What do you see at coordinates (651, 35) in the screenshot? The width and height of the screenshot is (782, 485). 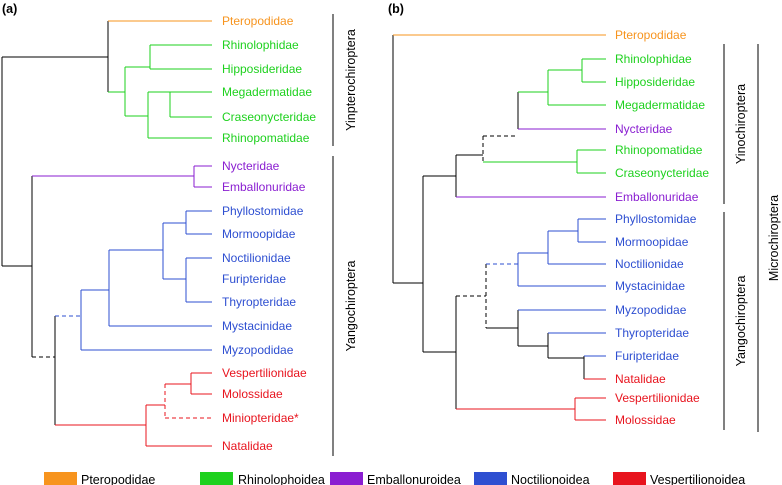 I see `leaf-b-pteropodidae: Pteropodidae` at bounding box center [651, 35].